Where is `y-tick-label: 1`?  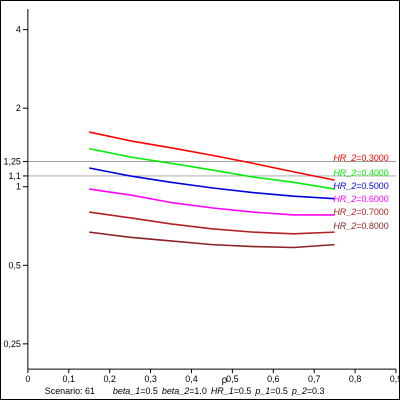 y-tick-label: 1 is located at coordinates (18, 187).